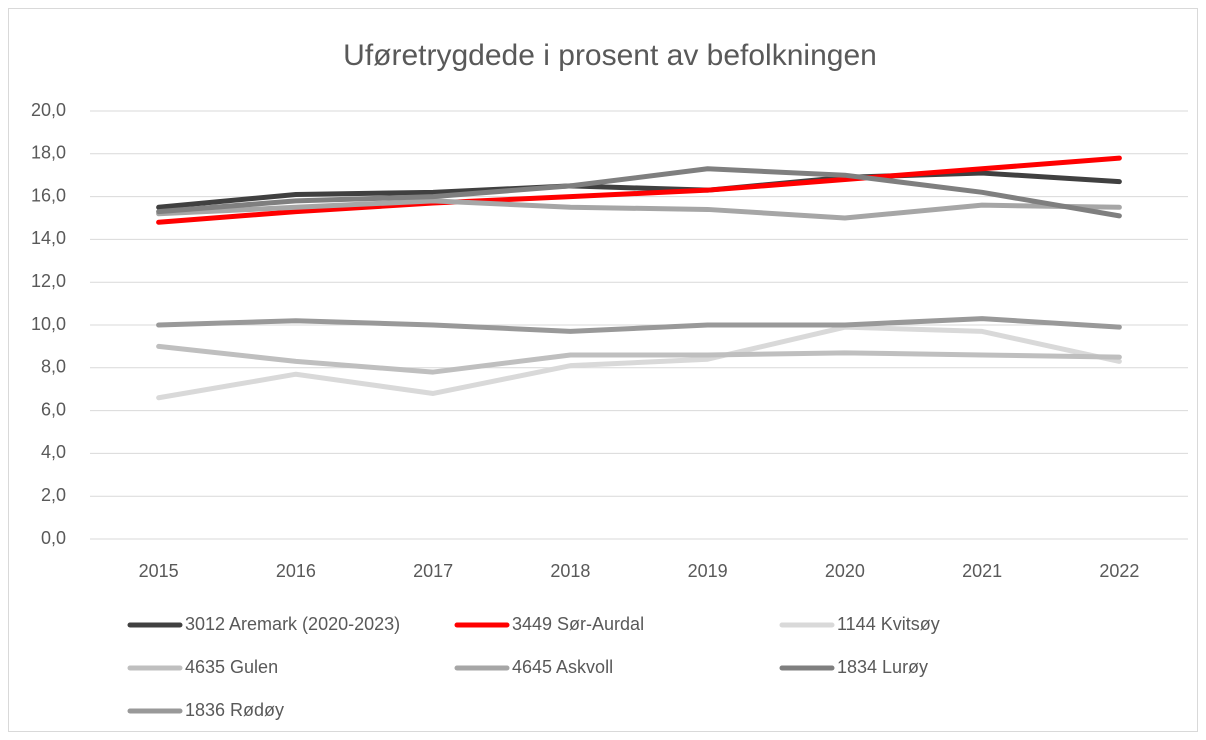 This screenshot has height=740, width=1206. Describe the element at coordinates (570, 571) in the screenshot. I see `x-tick-label: 2018` at that location.